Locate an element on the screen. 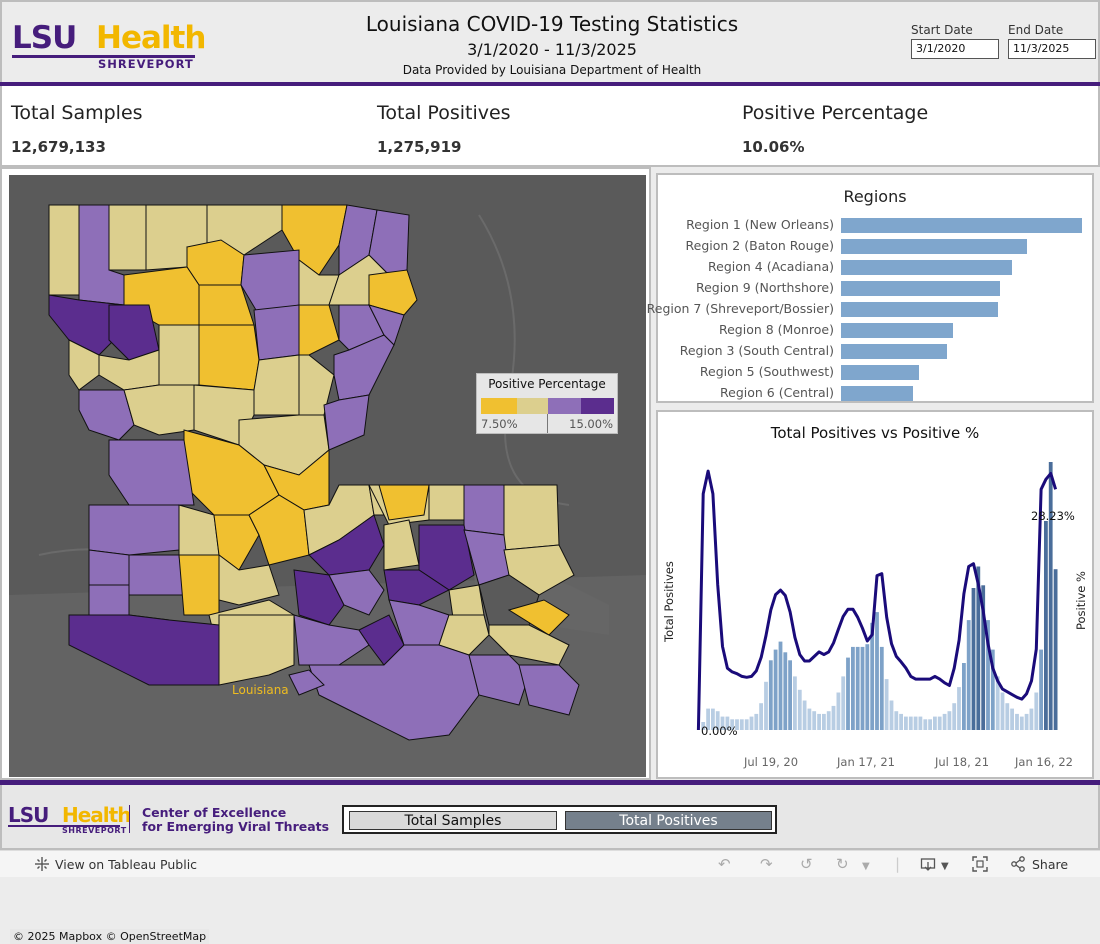 This screenshot has width=1100, height=944. share-label: Share is located at coordinates (1050, 864).